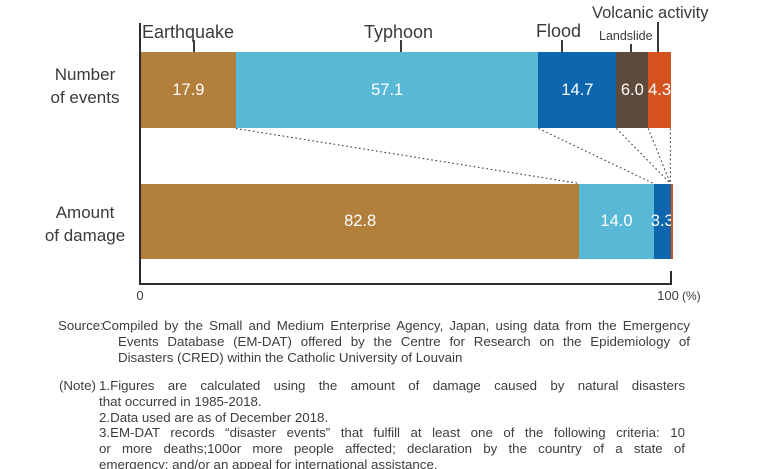  I want to click on segment-value-label: 82.8, so click(360, 221).